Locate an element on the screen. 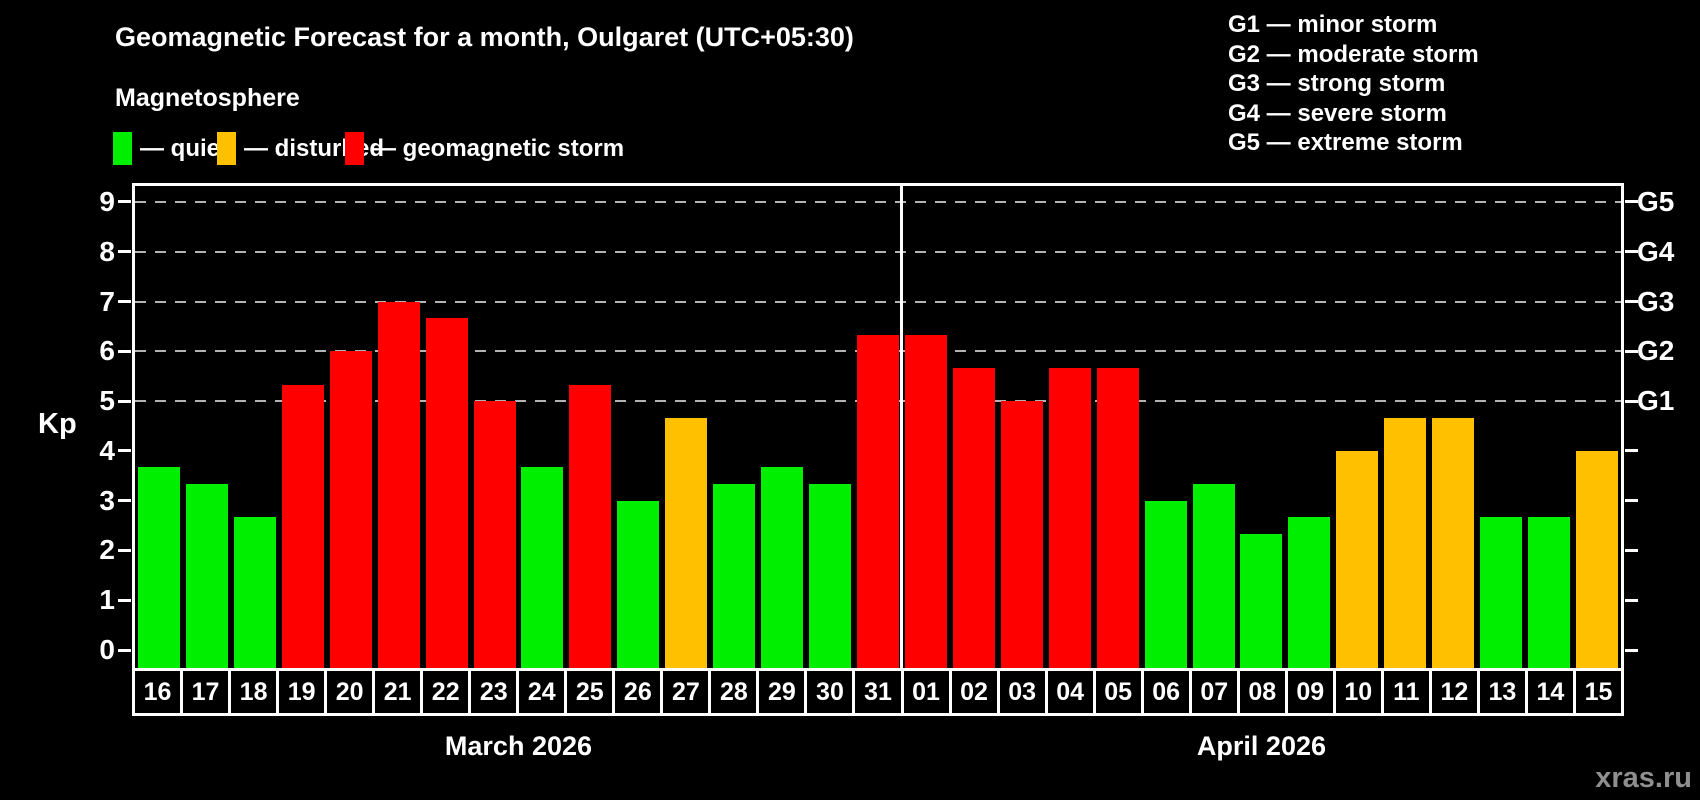 The image size is (1700, 800). date-cell-02: 02 is located at coordinates (974, 692).